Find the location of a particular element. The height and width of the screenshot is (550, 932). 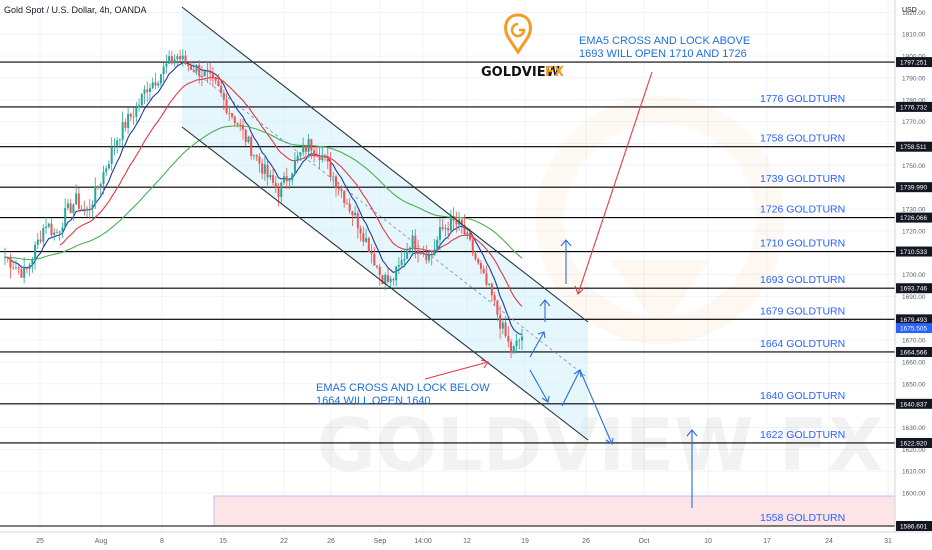

y-tick-label: 1670.00 is located at coordinates (914, 341).